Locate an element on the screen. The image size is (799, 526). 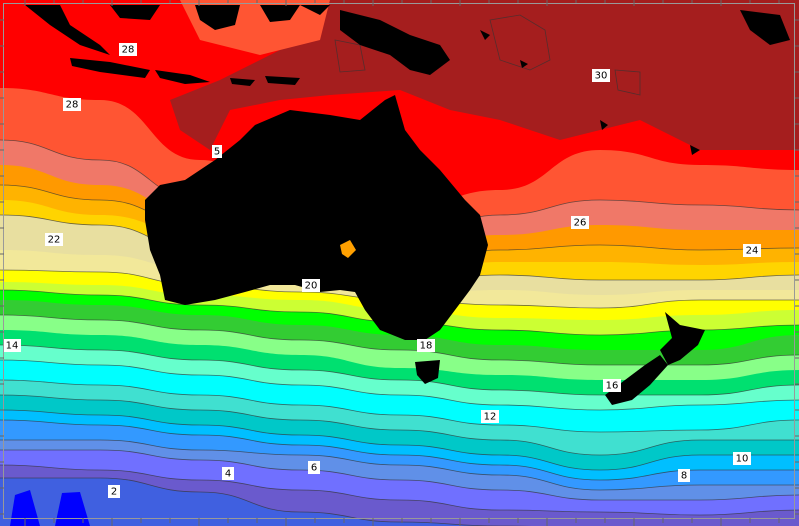
contour-label: 16 is located at coordinates (612, 385).